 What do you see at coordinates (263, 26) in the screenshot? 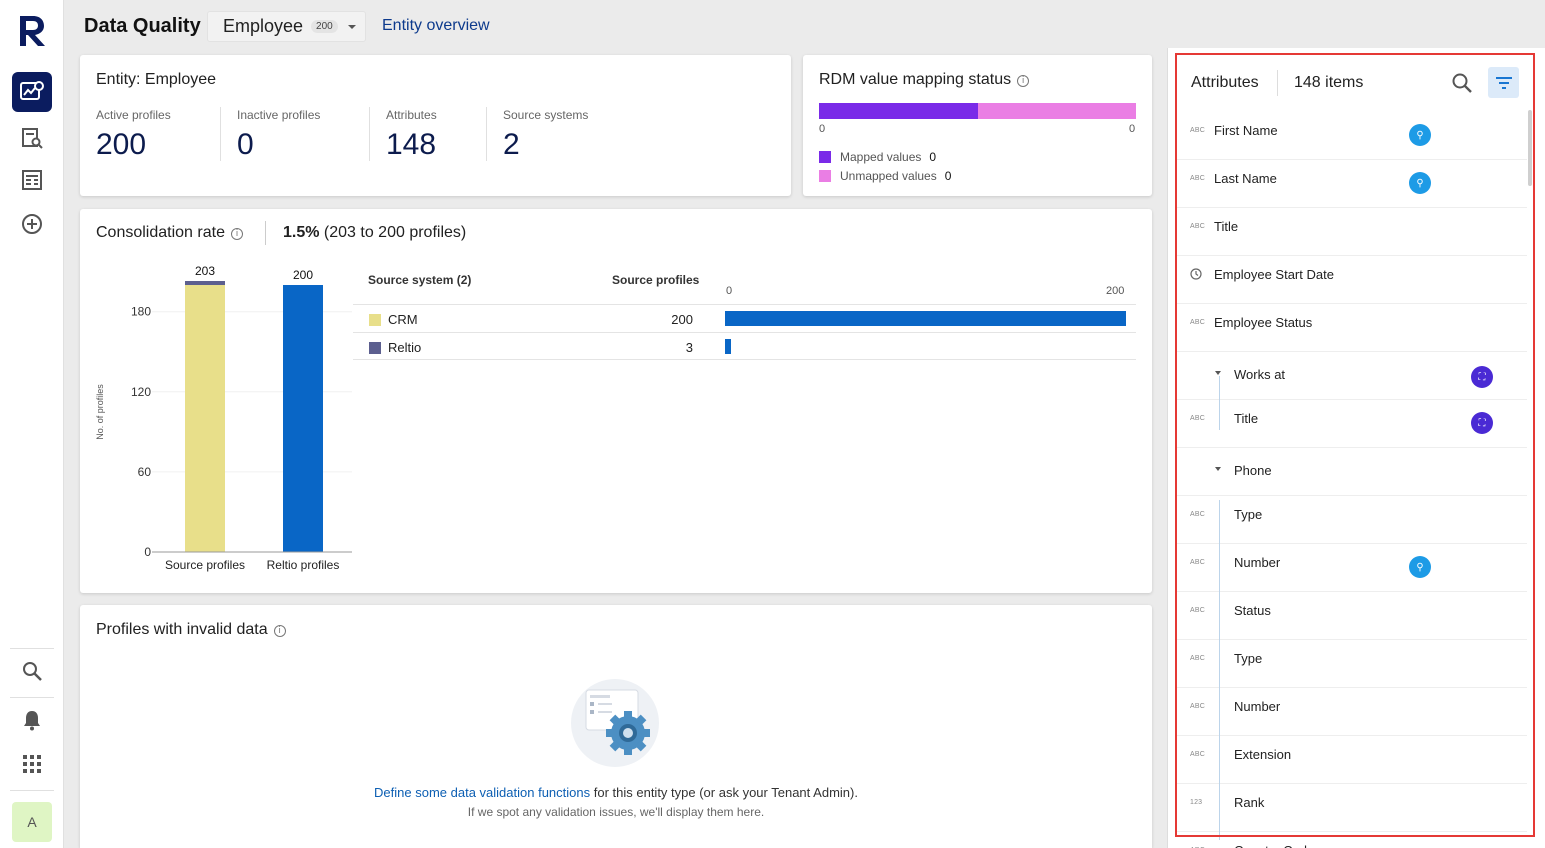
I see `entity-select-value: Employee` at bounding box center [263, 26].